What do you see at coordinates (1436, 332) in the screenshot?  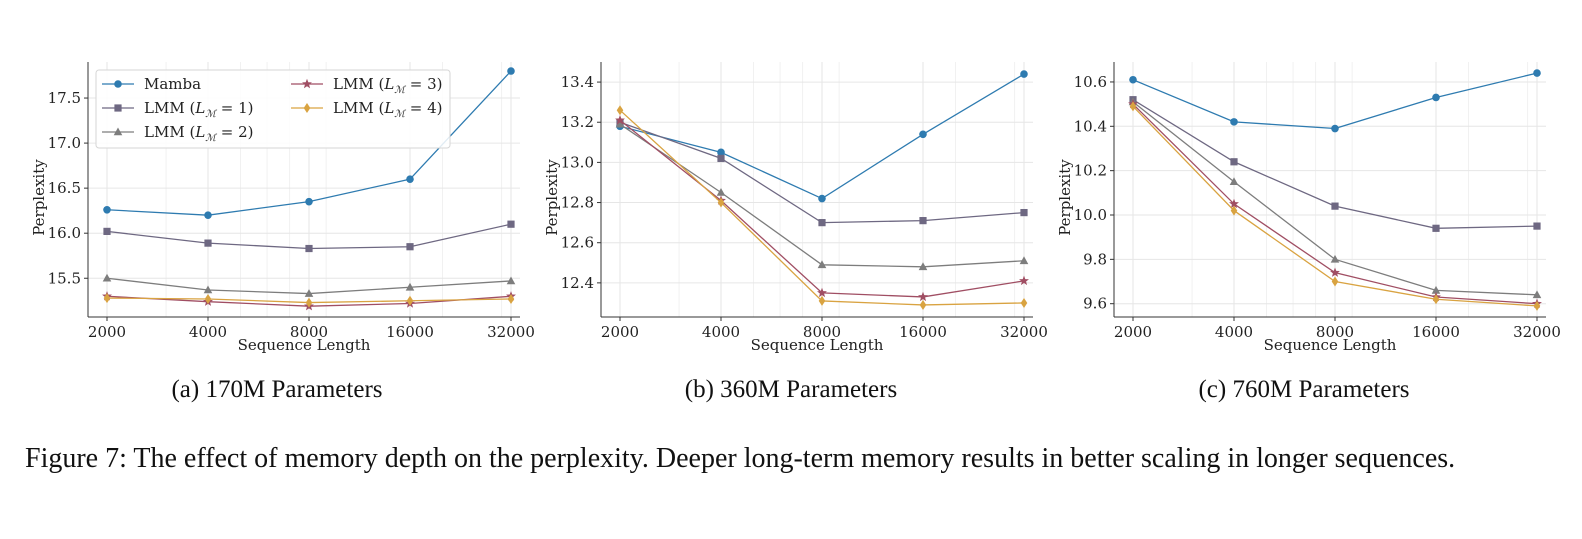 I see `x-tick-label-c: 16000` at bounding box center [1436, 332].